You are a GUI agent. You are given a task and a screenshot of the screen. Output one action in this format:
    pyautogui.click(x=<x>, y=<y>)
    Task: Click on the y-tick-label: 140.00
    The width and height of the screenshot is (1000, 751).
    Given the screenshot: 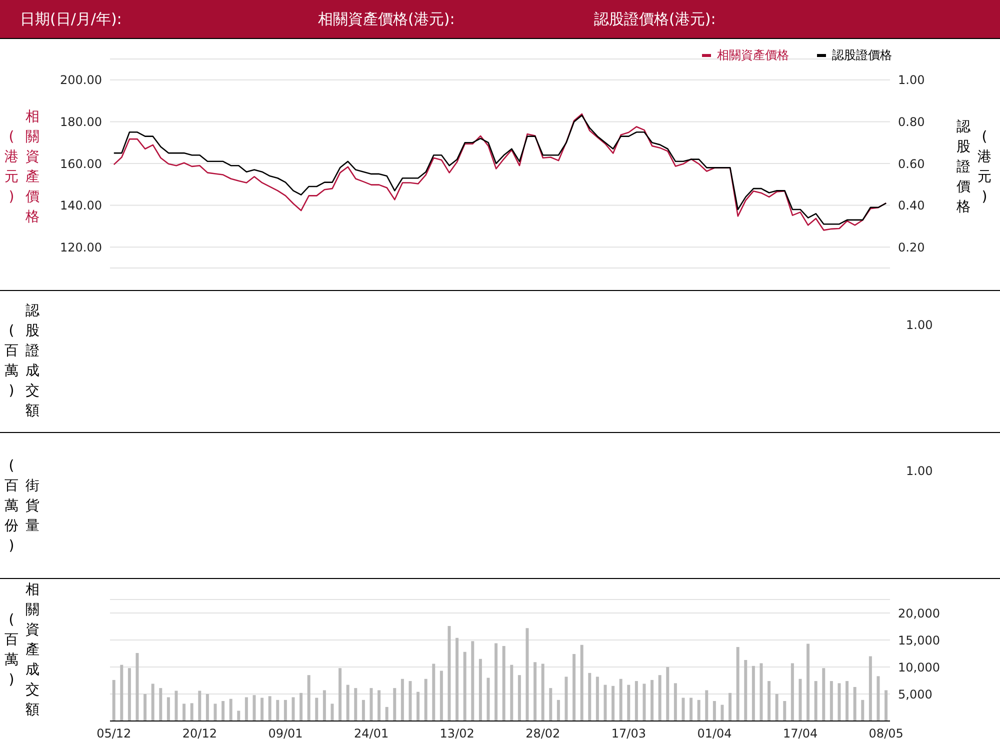 What is the action you would take?
    pyautogui.click(x=81, y=205)
    